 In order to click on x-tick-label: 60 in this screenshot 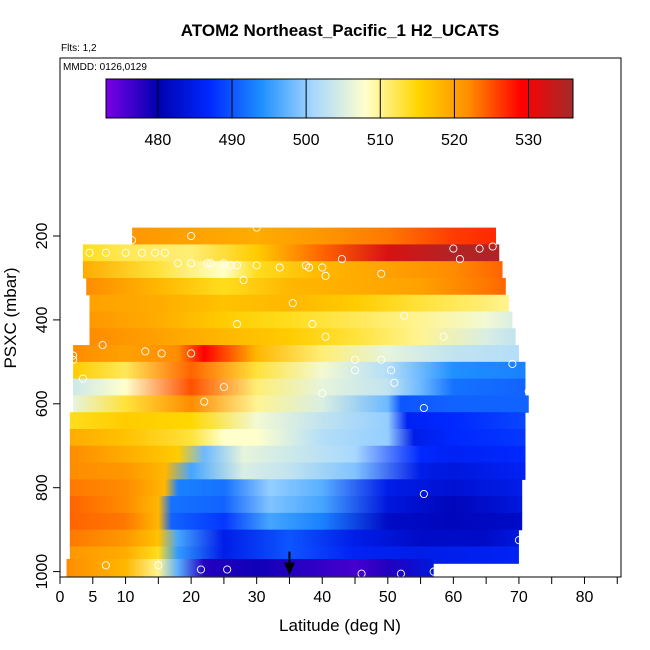, I will do `click(453, 597)`.